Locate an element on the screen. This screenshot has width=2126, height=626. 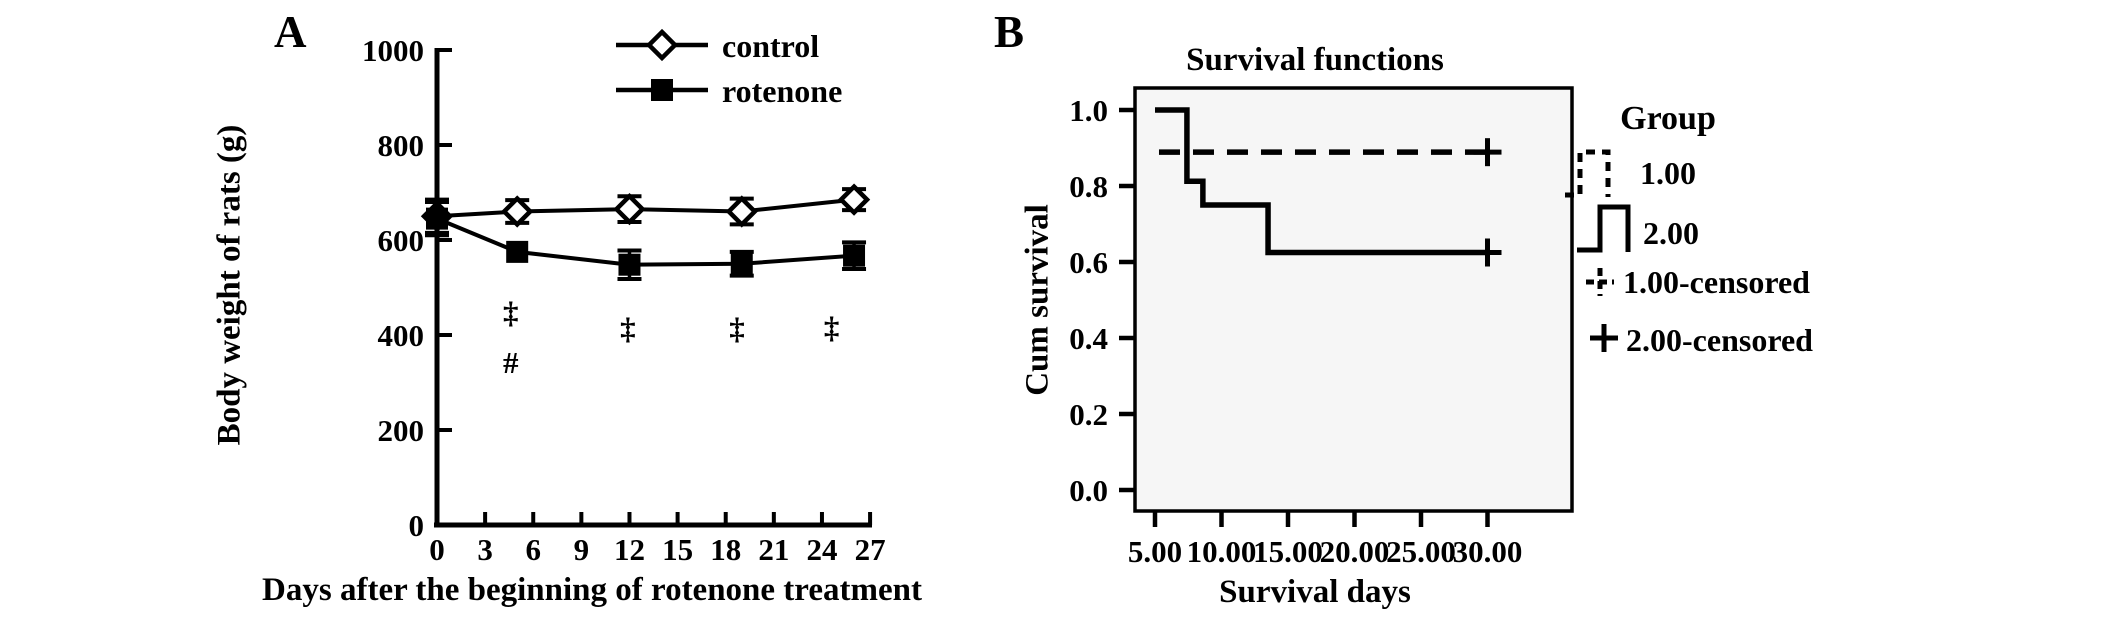
panel-a-y-tick-label: 1000 is located at coordinates (393, 50).